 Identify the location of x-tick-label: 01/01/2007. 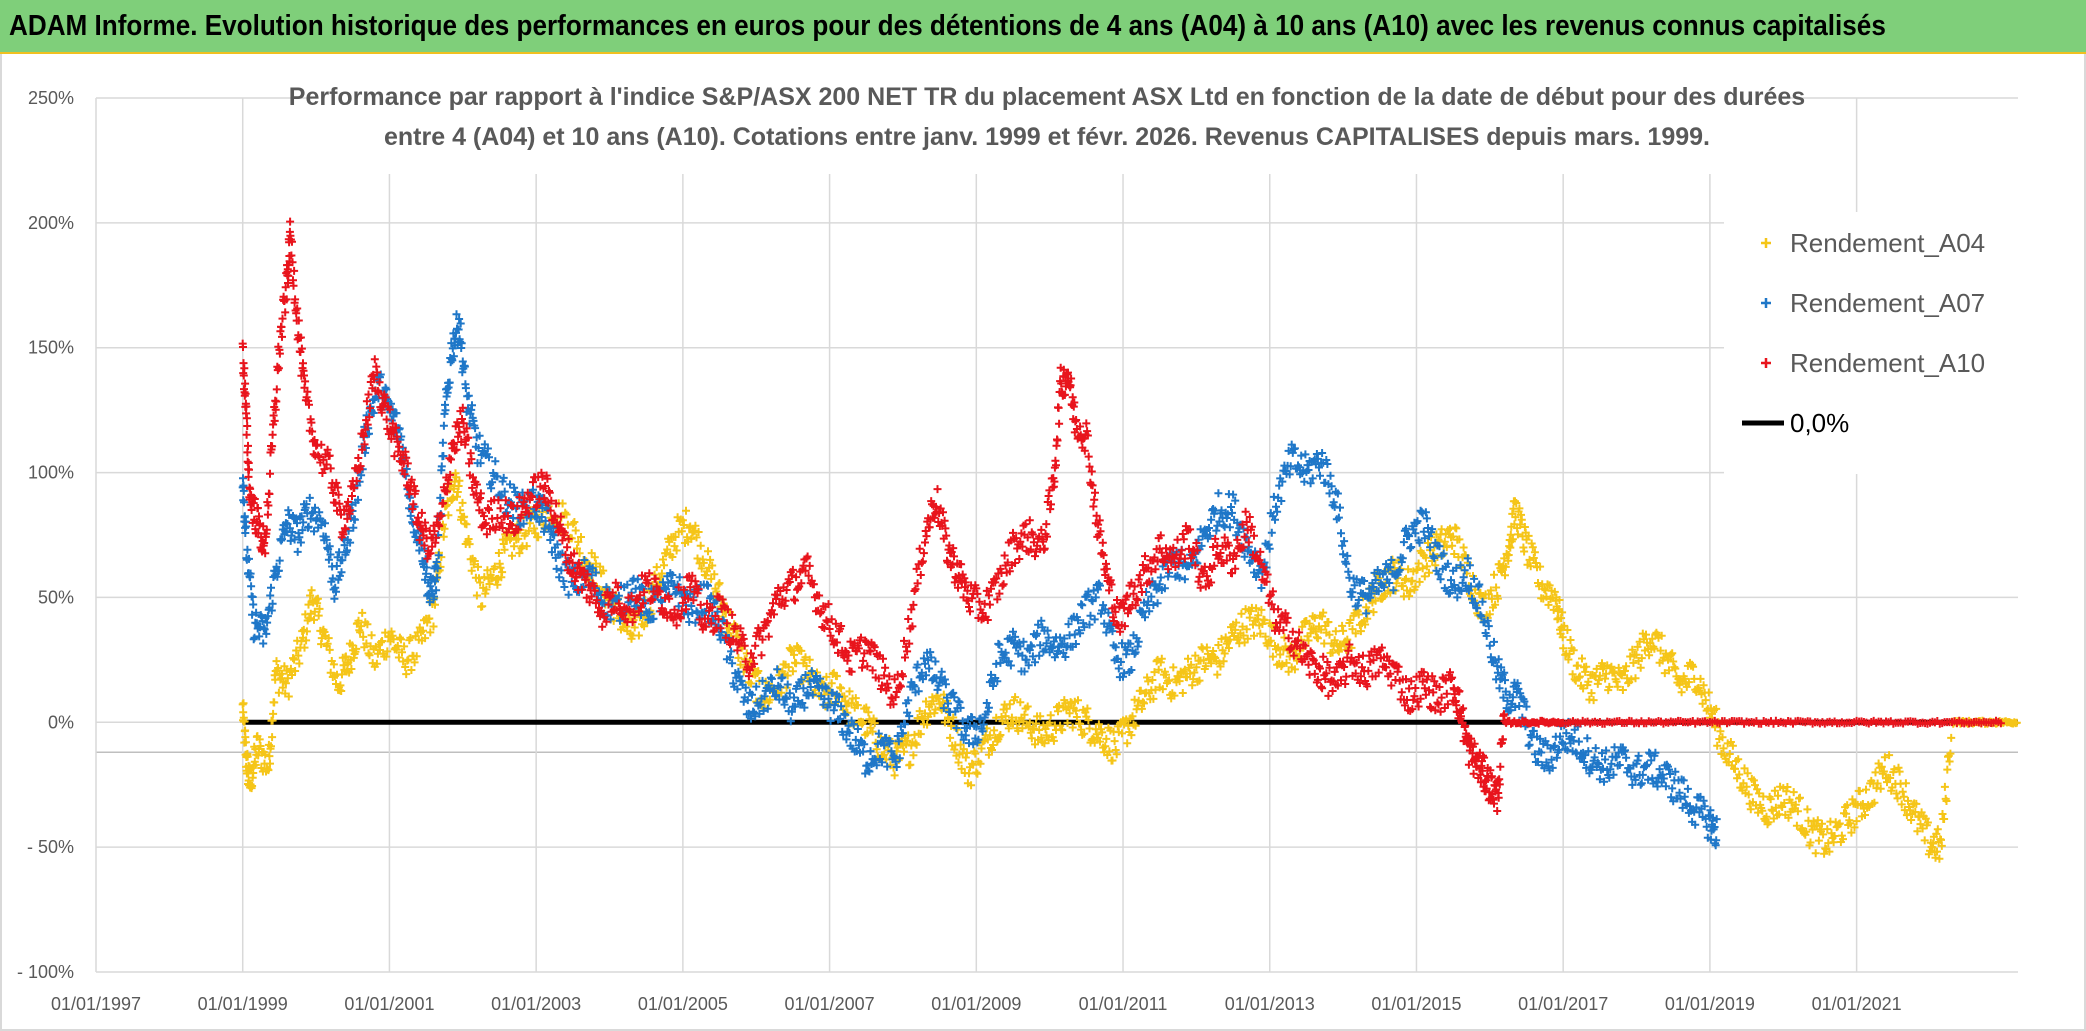
(830, 1004).